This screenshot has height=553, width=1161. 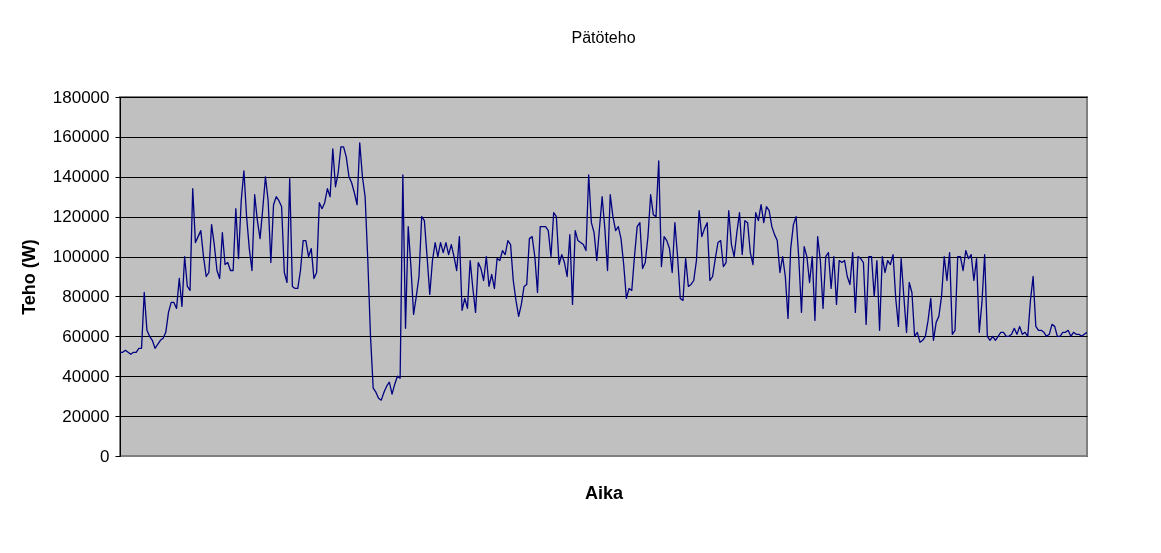 I want to click on y-tick-label: 140000, so click(x=81, y=177).